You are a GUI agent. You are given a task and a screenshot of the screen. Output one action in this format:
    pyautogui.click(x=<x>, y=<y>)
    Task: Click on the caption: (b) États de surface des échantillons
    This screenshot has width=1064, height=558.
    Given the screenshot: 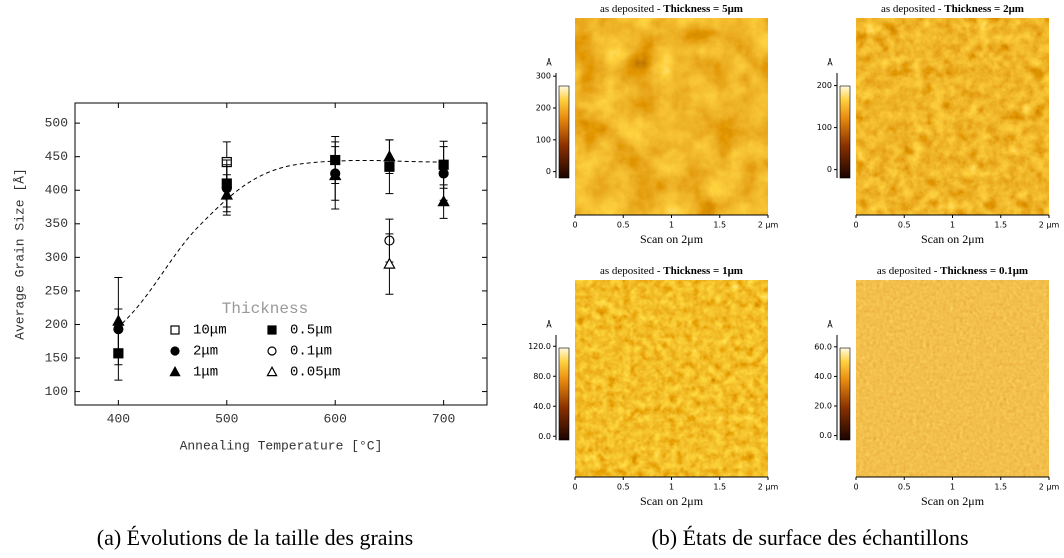 What is the action you would take?
    pyautogui.click(x=809, y=537)
    